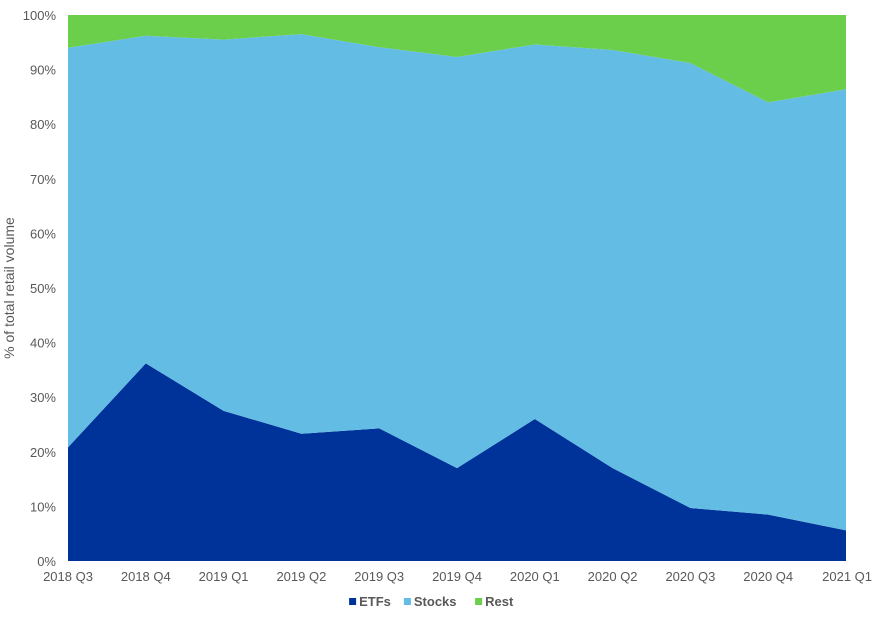 The height and width of the screenshot is (622, 879). Describe the element at coordinates (847, 576) in the screenshot. I see `x-tick-label: 2021 Q1` at that location.